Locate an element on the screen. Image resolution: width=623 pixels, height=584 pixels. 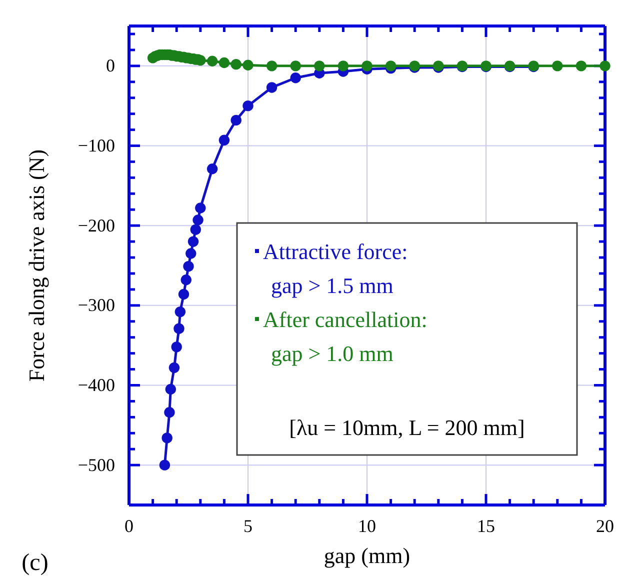
y-tick-label: 0 is located at coordinates (110, 66).